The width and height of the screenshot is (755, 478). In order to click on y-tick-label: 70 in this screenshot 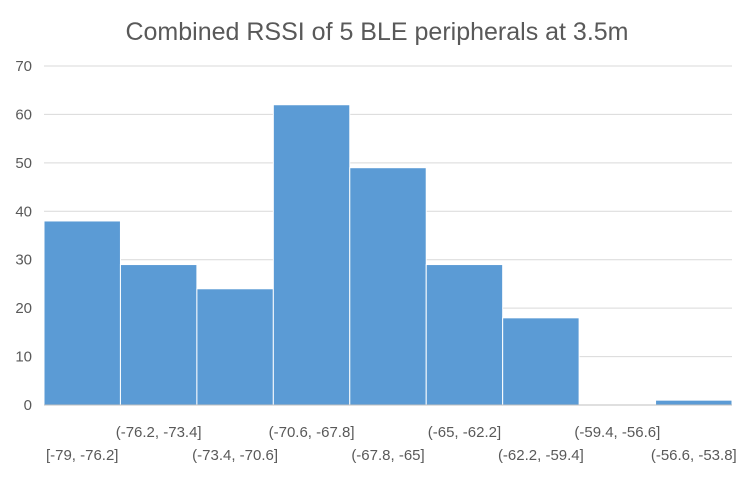, I will do `click(23, 66)`.